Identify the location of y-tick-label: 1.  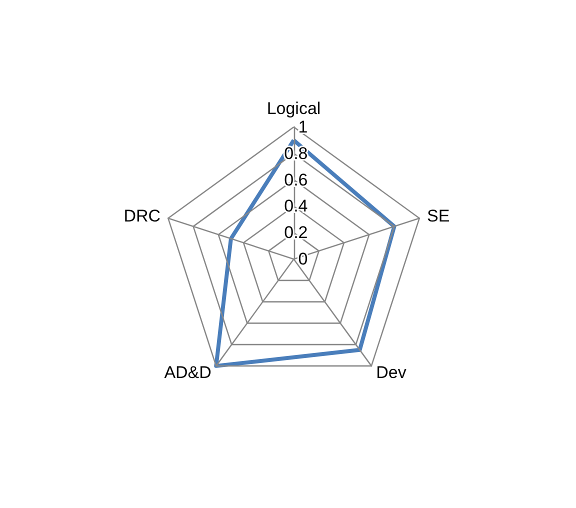
(303, 127).